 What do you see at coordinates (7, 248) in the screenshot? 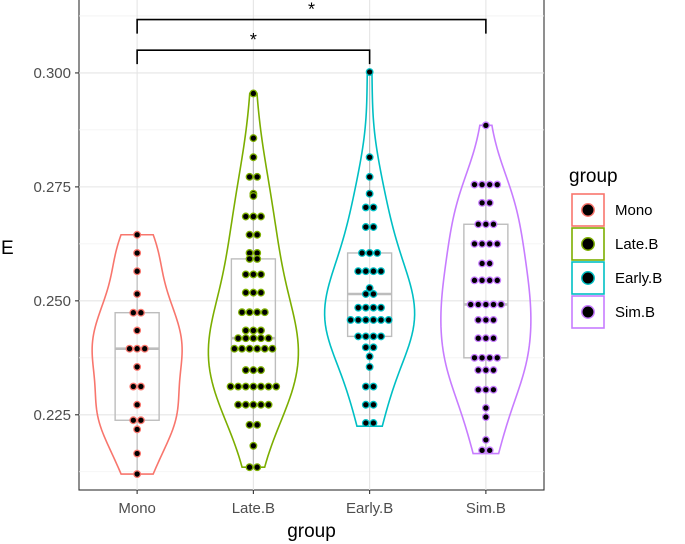
I see `y-axis-title: E` at bounding box center [7, 248].